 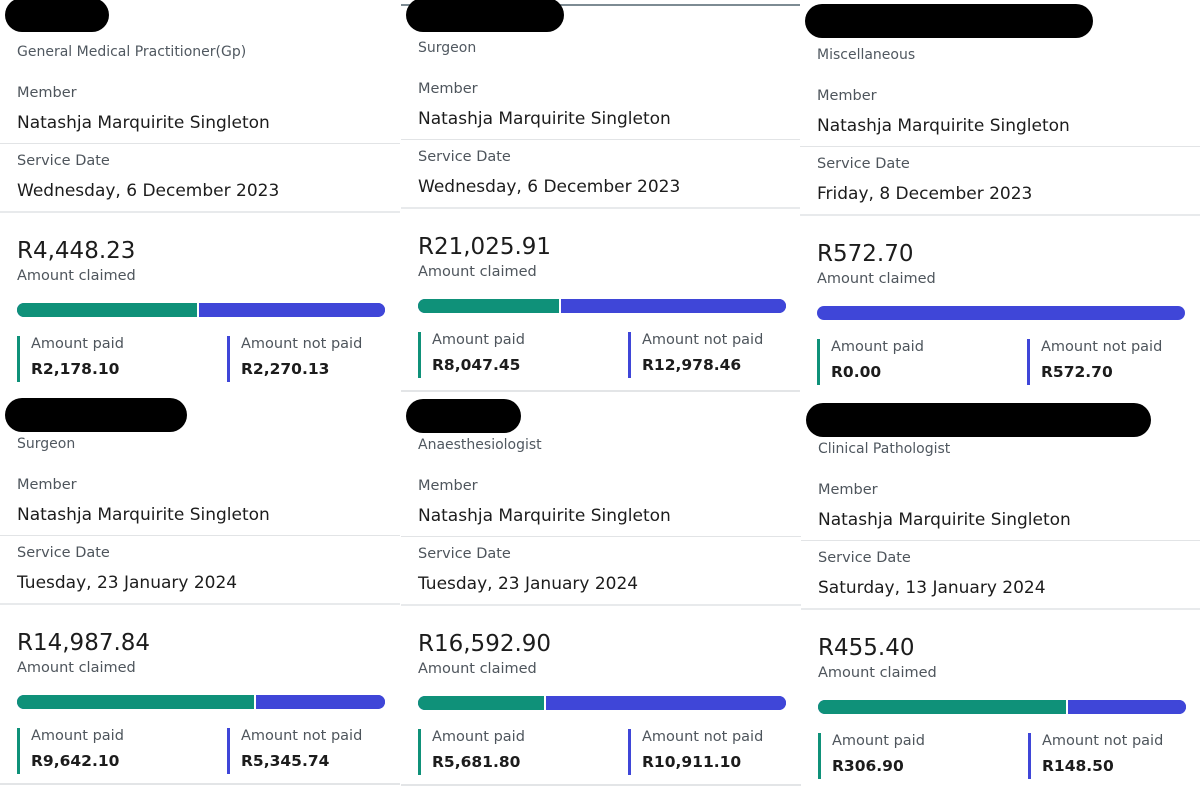 I want to click on amount-paid-value: R2,178.10, so click(x=75, y=369).